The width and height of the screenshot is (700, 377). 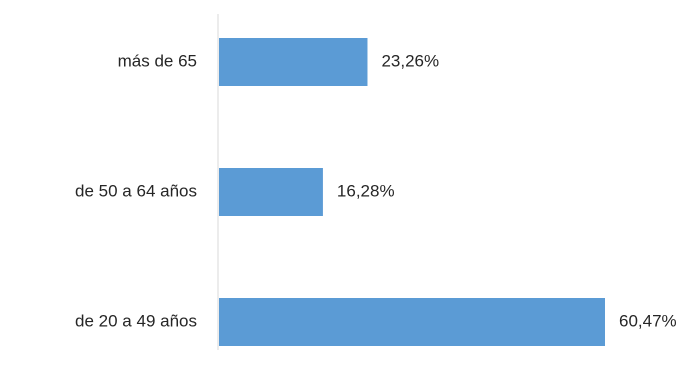 What do you see at coordinates (136, 320) in the screenshot?
I see `category-label: de 20 a 49 años` at bounding box center [136, 320].